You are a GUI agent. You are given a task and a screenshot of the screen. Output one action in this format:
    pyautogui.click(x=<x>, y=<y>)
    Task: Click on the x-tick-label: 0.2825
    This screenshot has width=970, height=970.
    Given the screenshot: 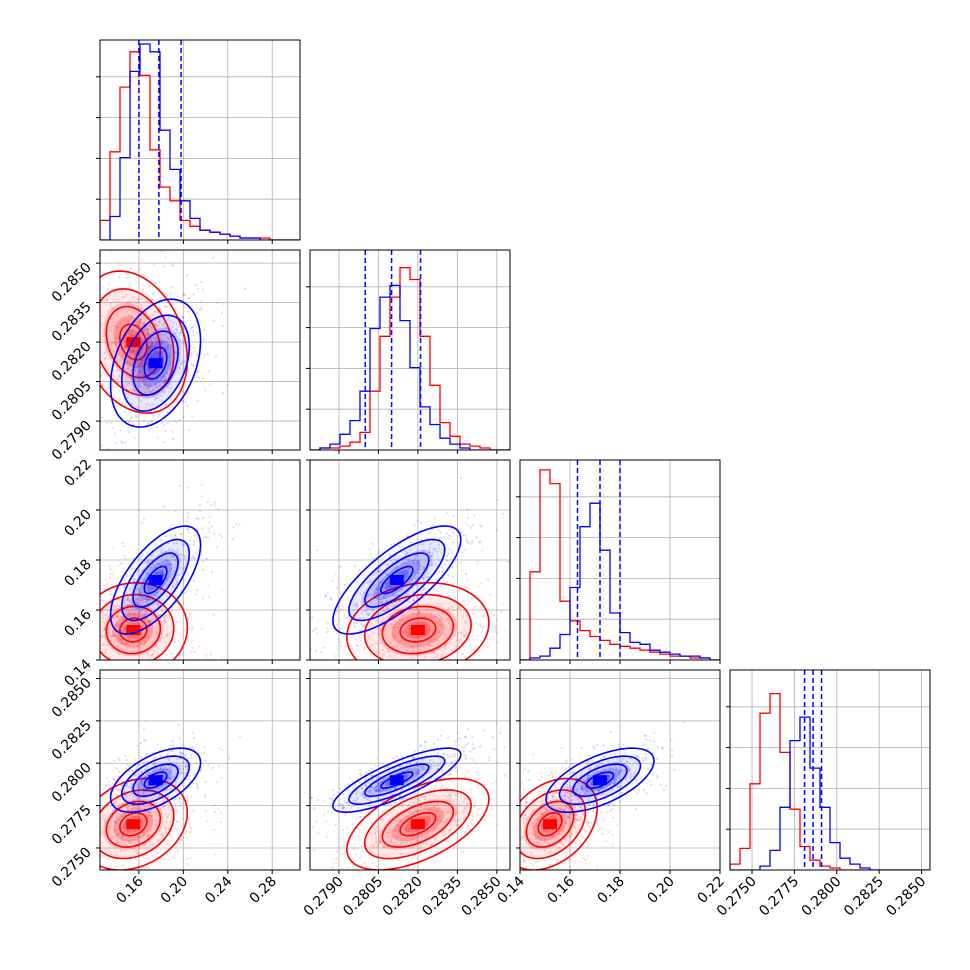 What is the action you would take?
    pyautogui.click(x=864, y=897)
    